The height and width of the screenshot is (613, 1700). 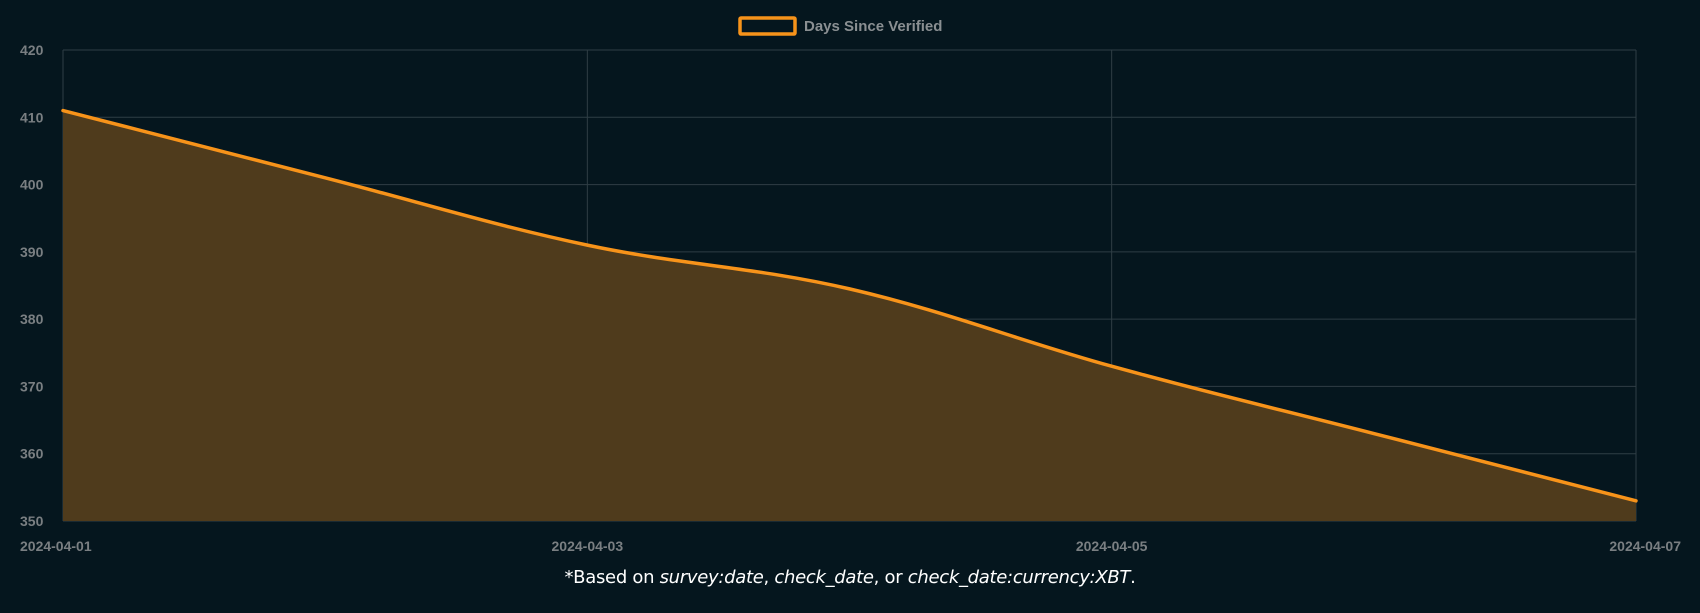 What do you see at coordinates (32, 185) in the screenshot?
I see `y-tick-label: 400` at bounding box center [32, 185].